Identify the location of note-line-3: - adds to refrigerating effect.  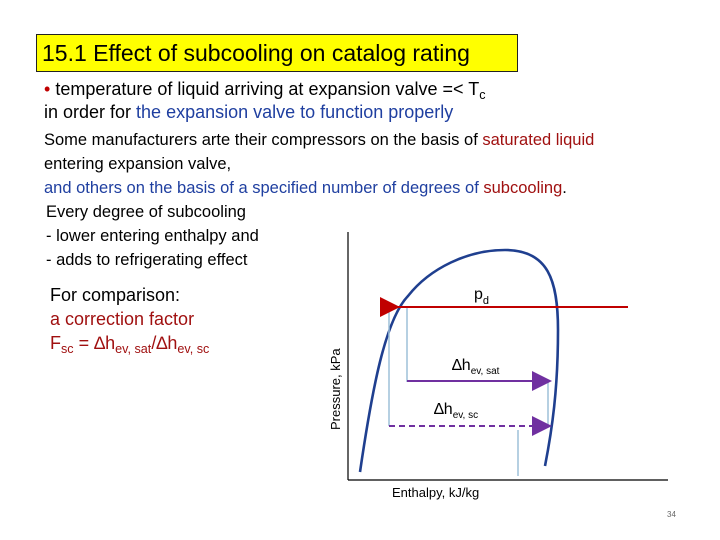
(147, 260).